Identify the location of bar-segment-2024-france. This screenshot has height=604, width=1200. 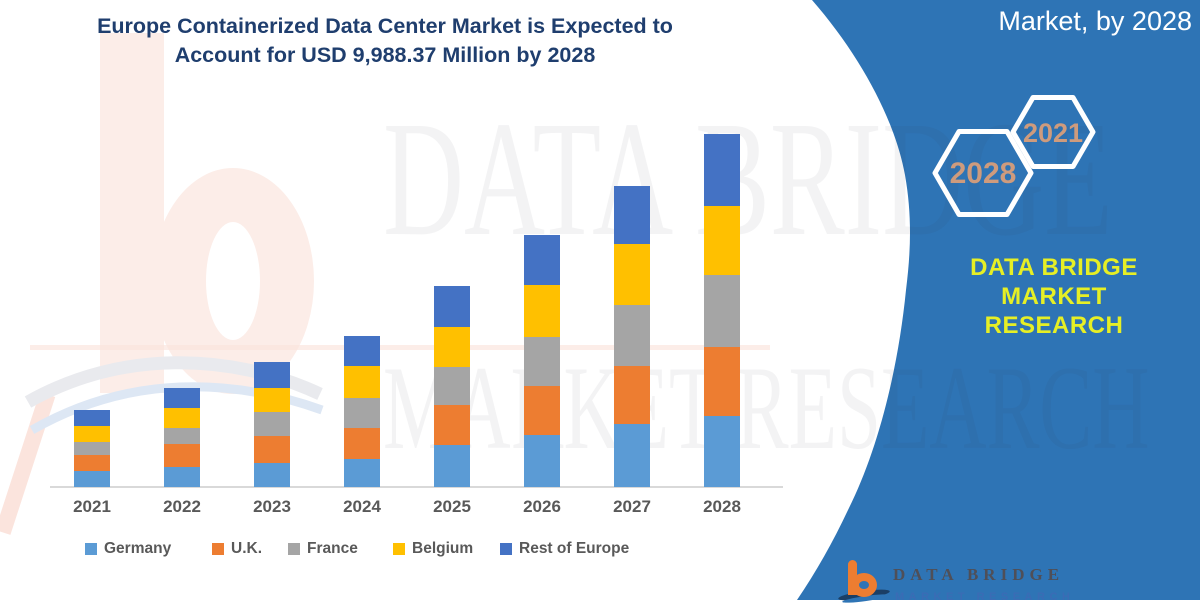
(362, 413).